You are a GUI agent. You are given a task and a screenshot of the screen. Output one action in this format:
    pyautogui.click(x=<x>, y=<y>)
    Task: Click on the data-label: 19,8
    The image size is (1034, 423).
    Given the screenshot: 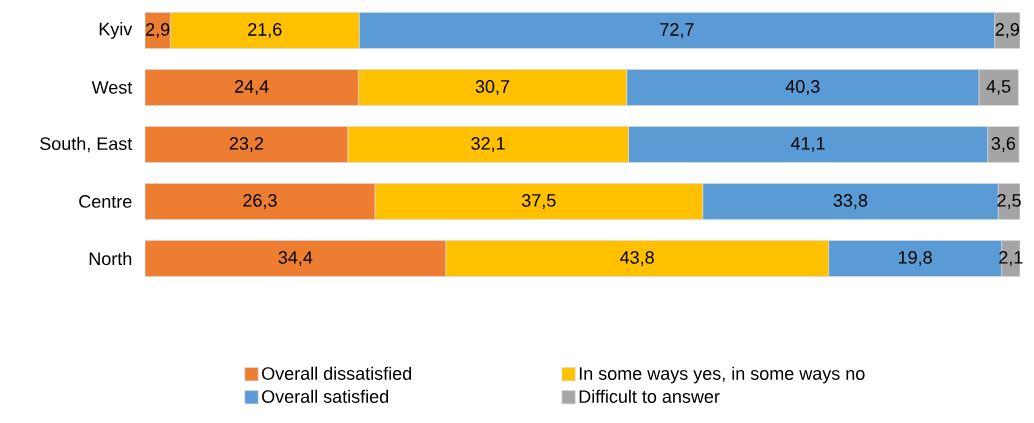 What is the action you would take?
    pyautogui.click(x=915, y=258)
    